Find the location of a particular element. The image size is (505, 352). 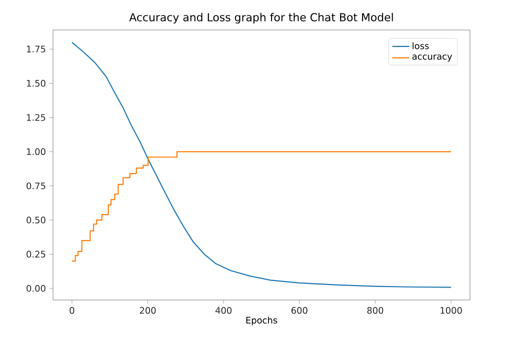

y-tick-label: 0.00 is located at coordinates (36, 288).